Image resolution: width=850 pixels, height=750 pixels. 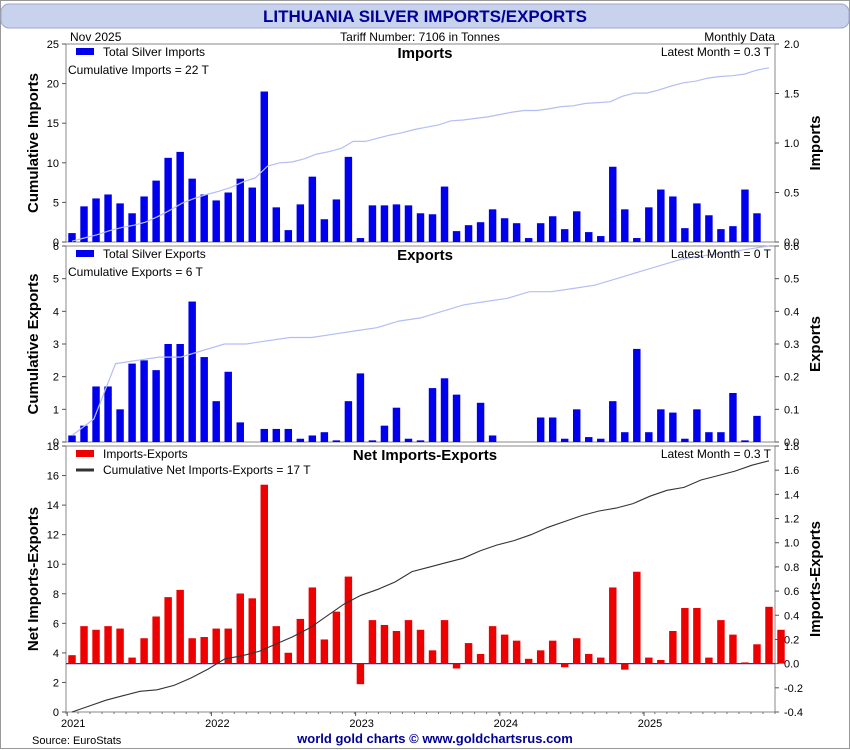 I want to click on net-latest-label: Latest Month = 0.3 T, so click(x=716, y=454).